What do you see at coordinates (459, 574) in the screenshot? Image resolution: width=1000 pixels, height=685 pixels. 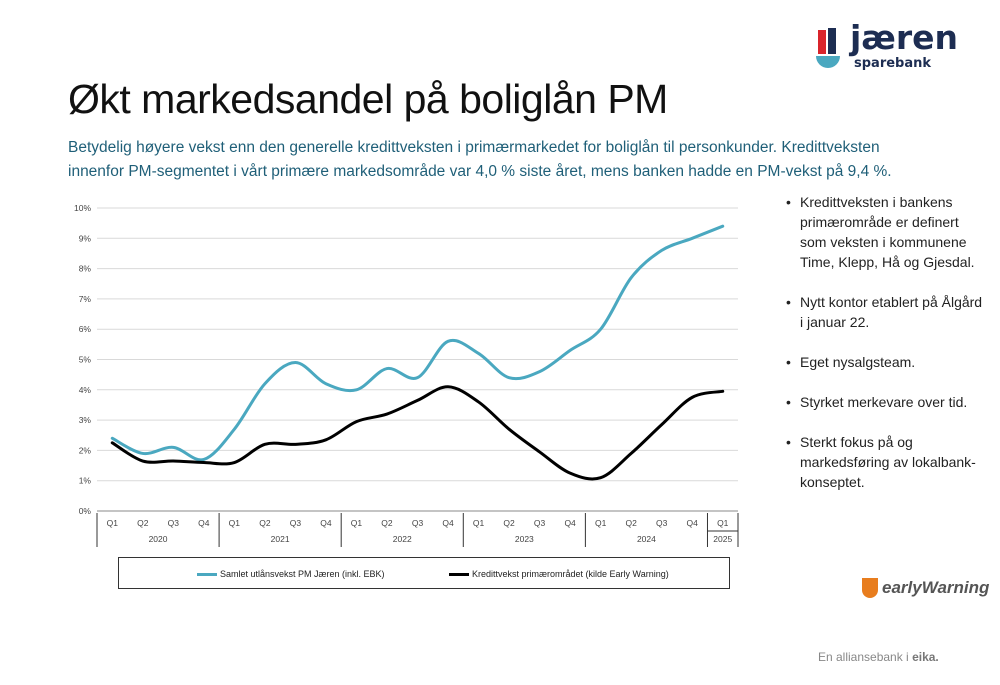 I see `legend-swatch-primary-area` at bounding box center [459, 574].